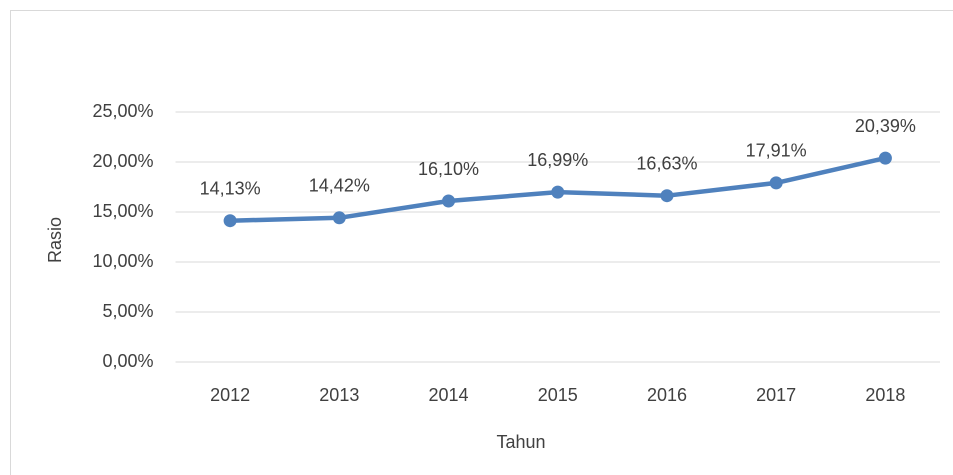 This screenshot has width=953, height=475. I want to click on data-label: 16,63%, so click(666, 163).